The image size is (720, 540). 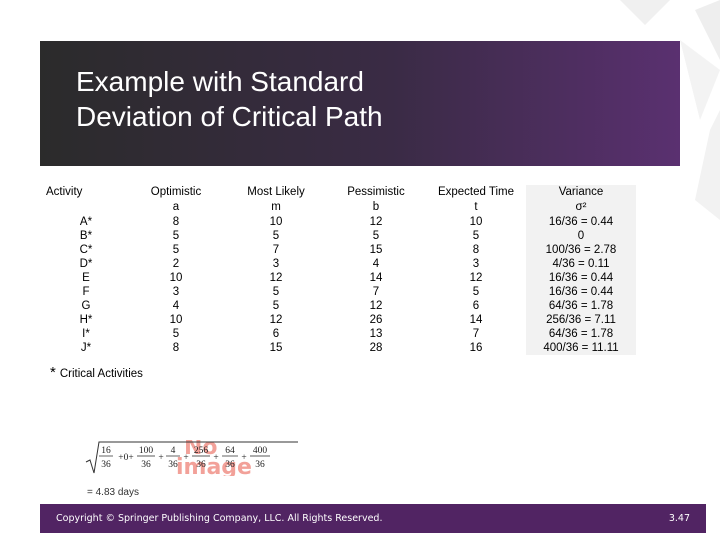 I want to click on header-activity: Activity, so click(x=86, y=200).